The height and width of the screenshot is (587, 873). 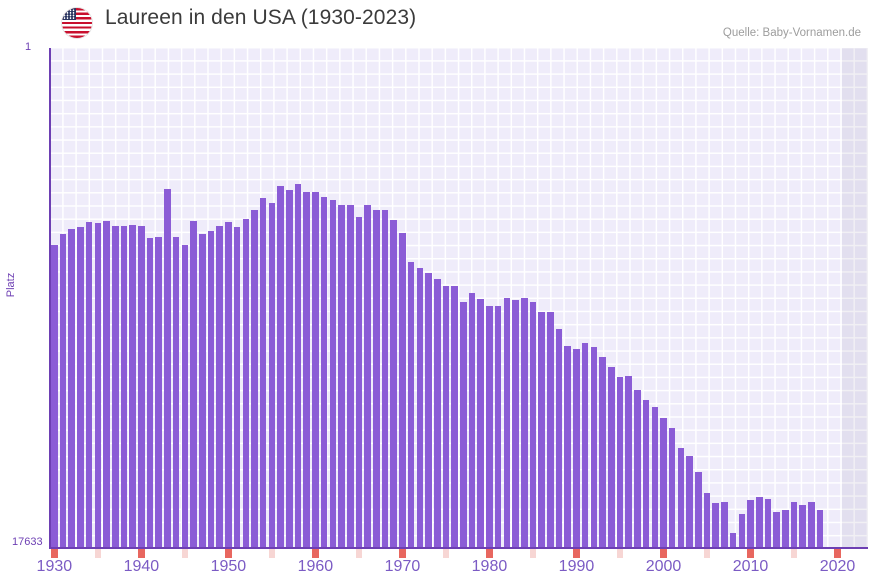 I want to click on x-axis-tick-label: 1950, so click(x=228, y=566).